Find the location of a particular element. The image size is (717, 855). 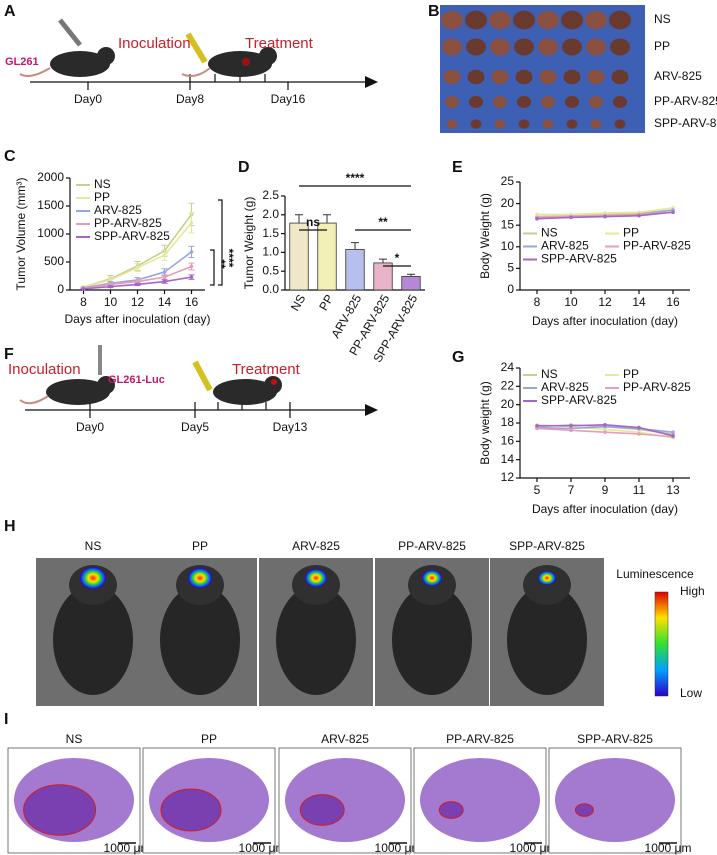

x-tick-label: 9 is located at coordinates (605, 490).